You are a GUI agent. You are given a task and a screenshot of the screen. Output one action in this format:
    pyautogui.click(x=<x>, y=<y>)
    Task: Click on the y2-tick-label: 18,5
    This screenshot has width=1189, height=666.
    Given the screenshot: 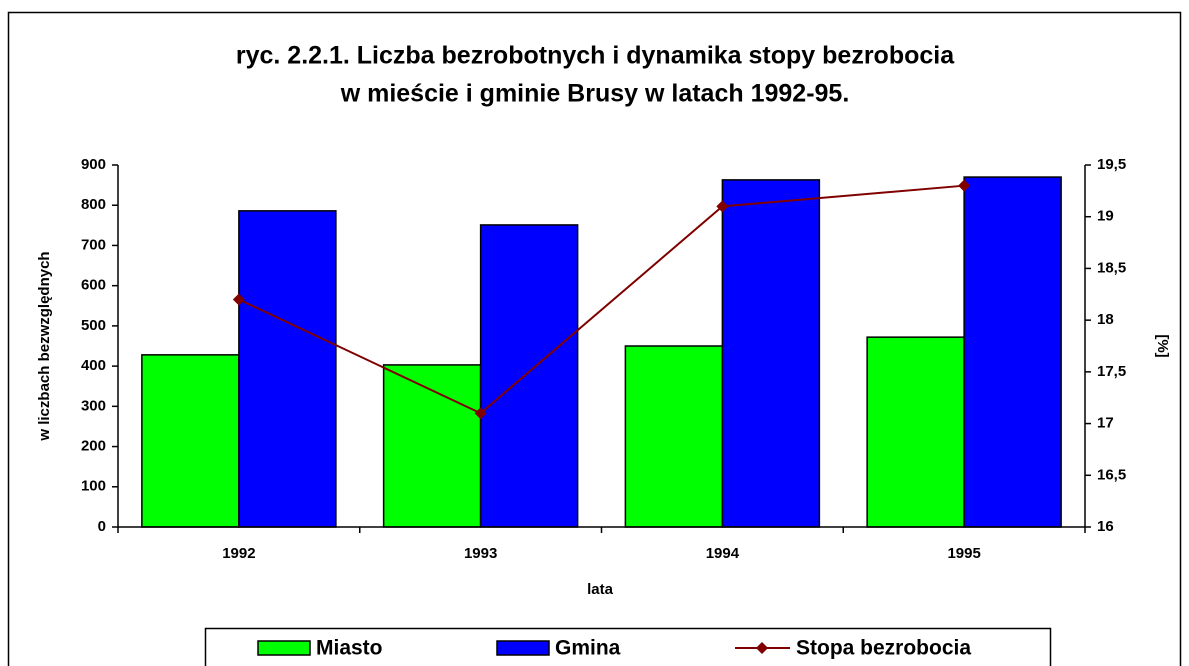 What is the action you would take?
    pyautogui.click(x=1111, y=267)
    